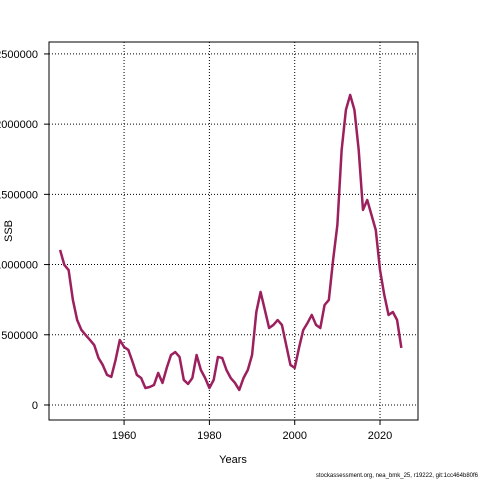 This screenshot has width=480, height=480. Describe the element at coordinates (294, 436) in the screenshot. I see `x-tick-label: 2000` at that location.